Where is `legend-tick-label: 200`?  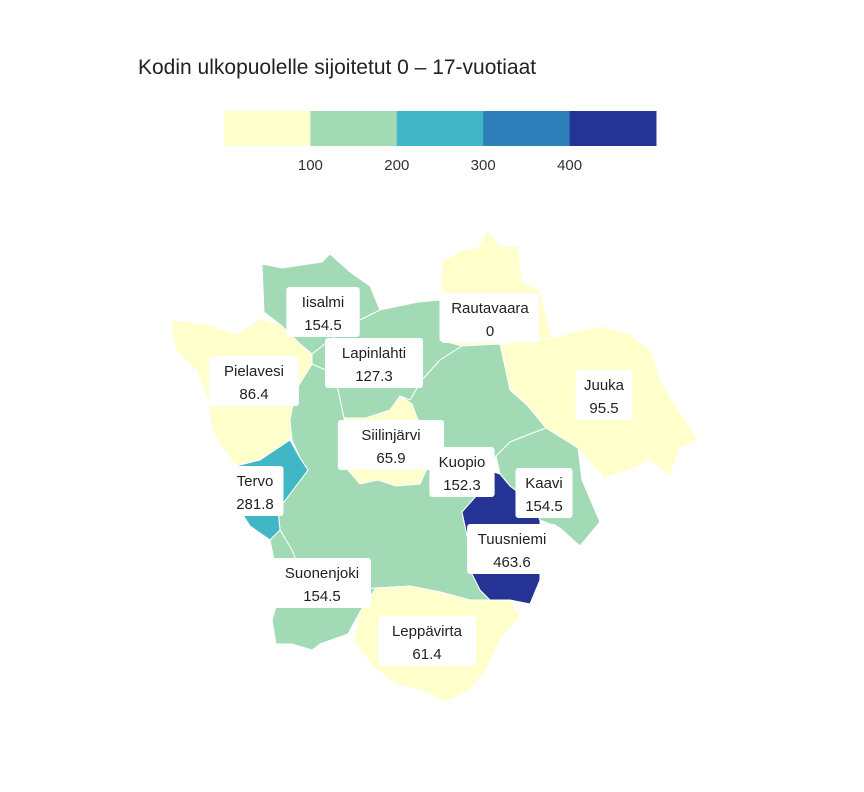
legend-tick-label: 200 is located at coordinates (396, 165).